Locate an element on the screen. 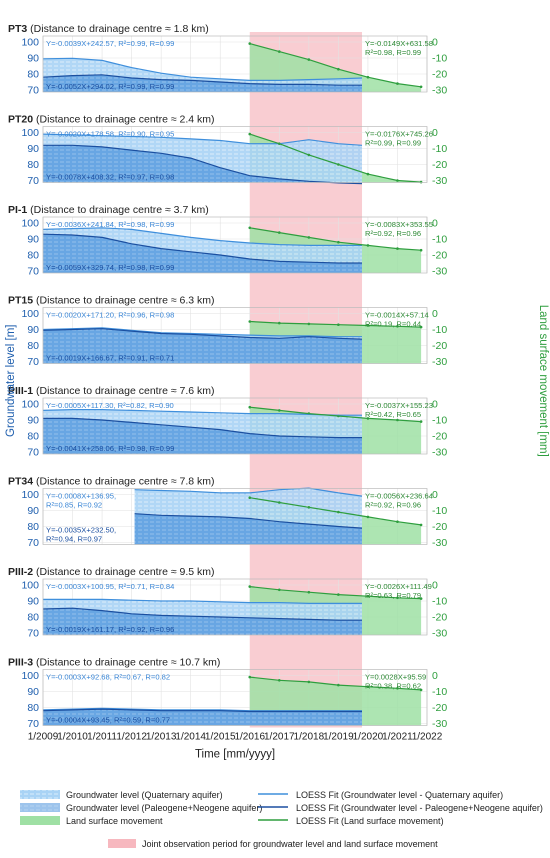  equation-paleogene: Y=-0.0041X+258.06, R²=0.98, R=0.99 is located at coordinates (110, 448).